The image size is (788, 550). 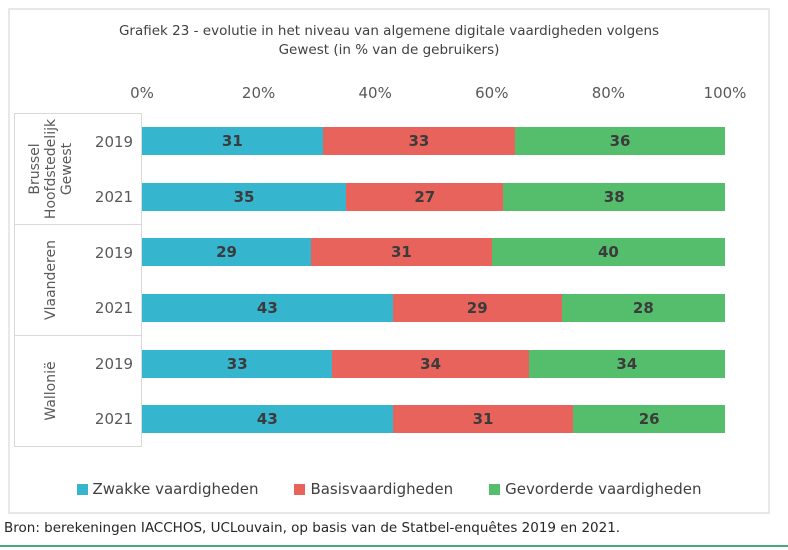 What do you see at coordinates (394, 546) in the screenshot?
I see `bottom-rule` at bounding box center [394, 546].